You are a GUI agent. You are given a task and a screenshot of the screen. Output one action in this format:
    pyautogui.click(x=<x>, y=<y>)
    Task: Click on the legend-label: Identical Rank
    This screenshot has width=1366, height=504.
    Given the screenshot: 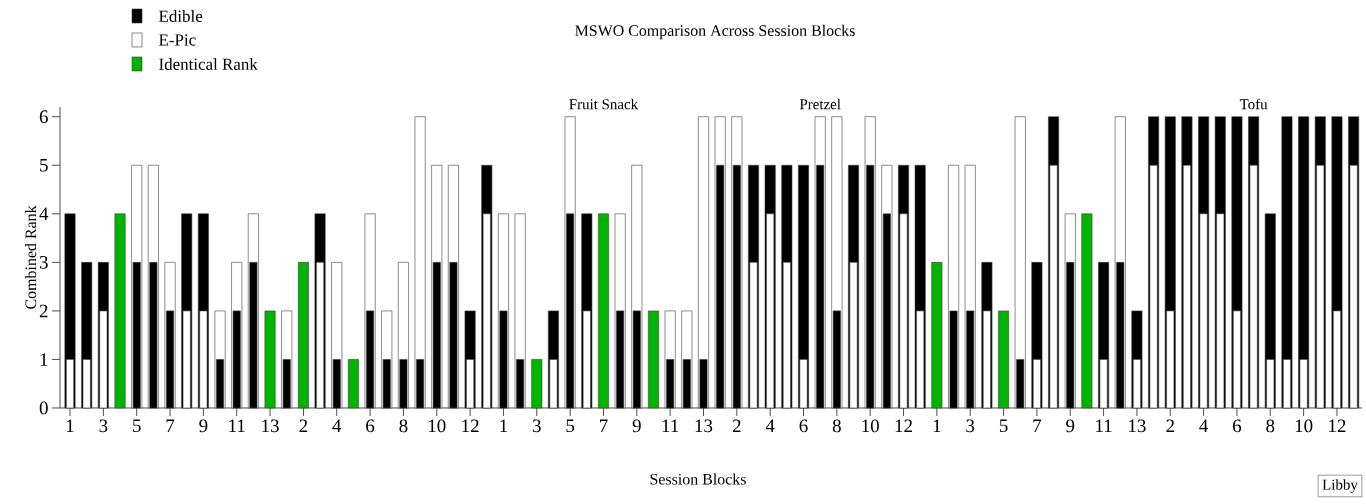 What is the action you would take?
    pyautogui.click(x=208, y=64)
    